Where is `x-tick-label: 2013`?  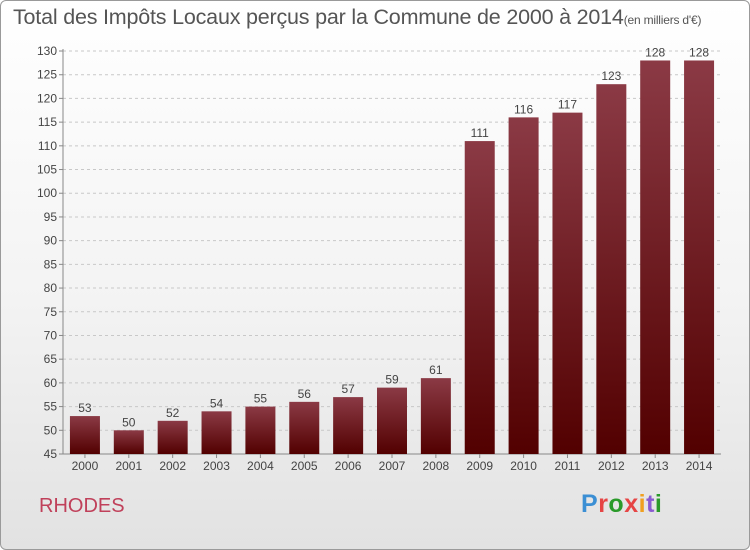
x-tick-label: 2013 is located at coordinates (655, 466).